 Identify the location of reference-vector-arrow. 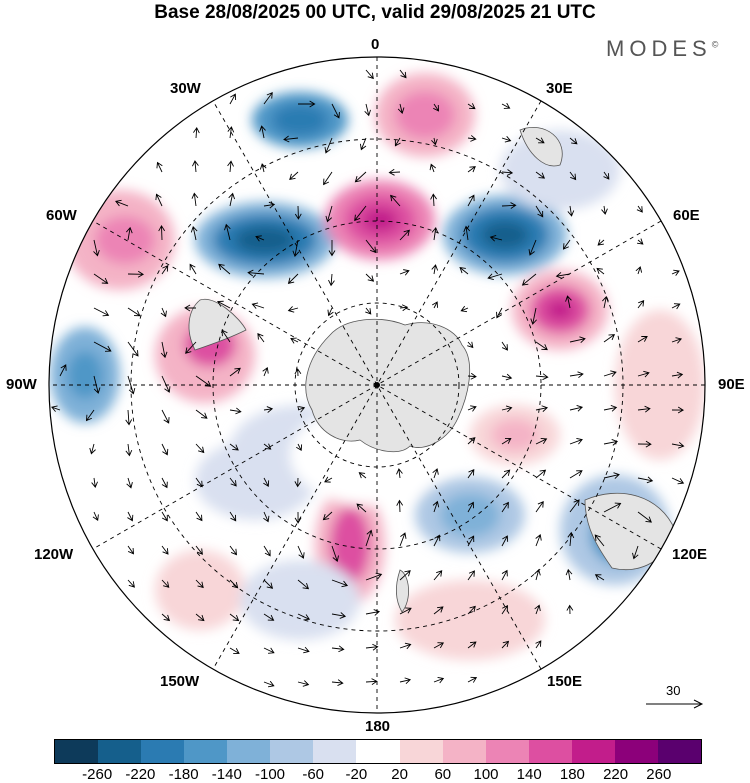
(675, 704).